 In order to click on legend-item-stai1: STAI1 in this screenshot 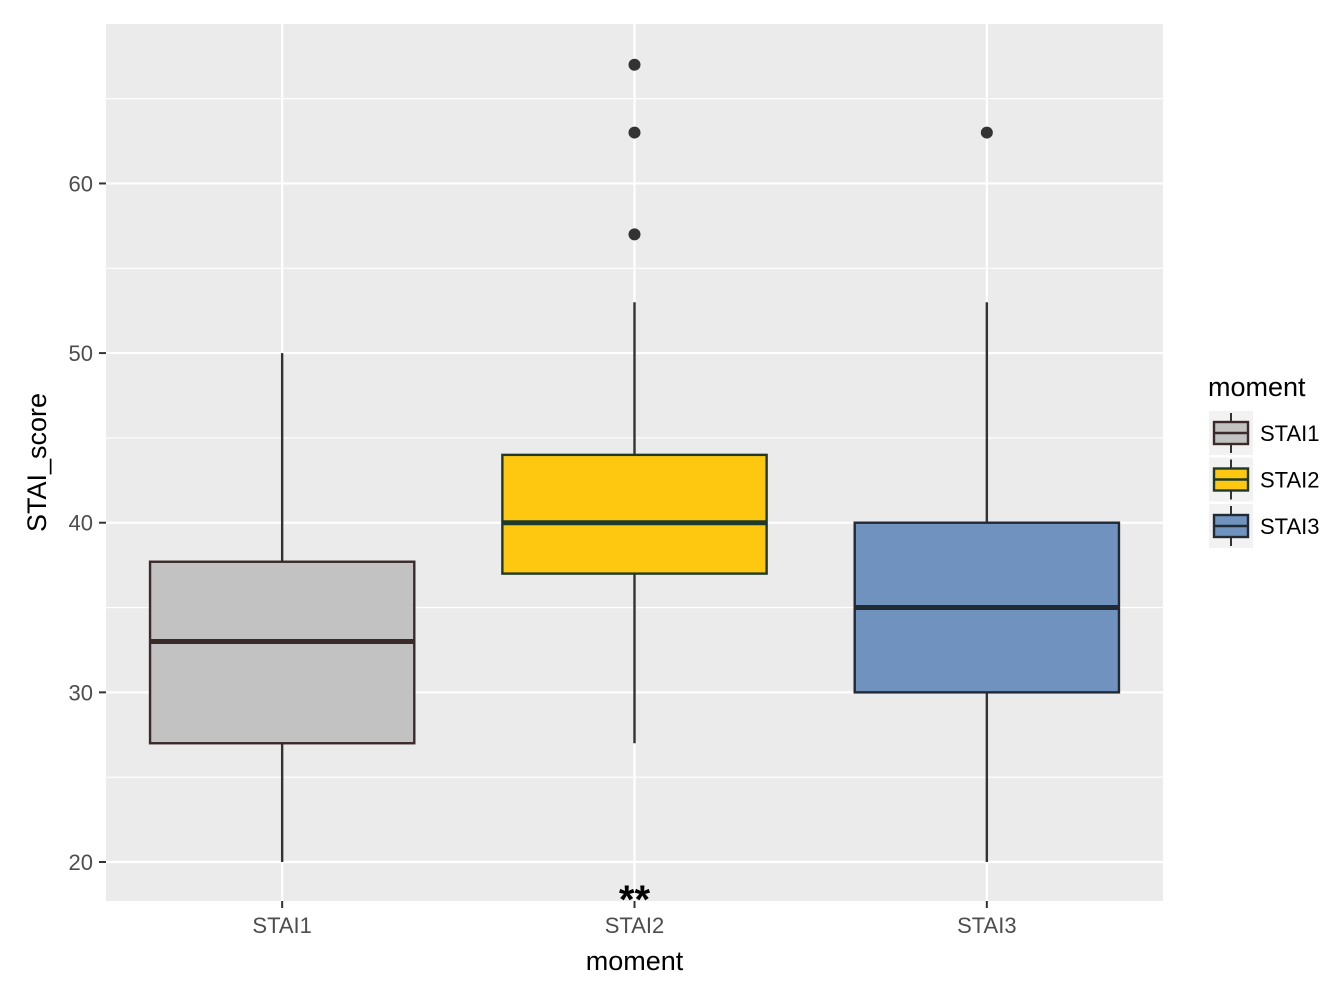, I will do `click(1264, 433)`.